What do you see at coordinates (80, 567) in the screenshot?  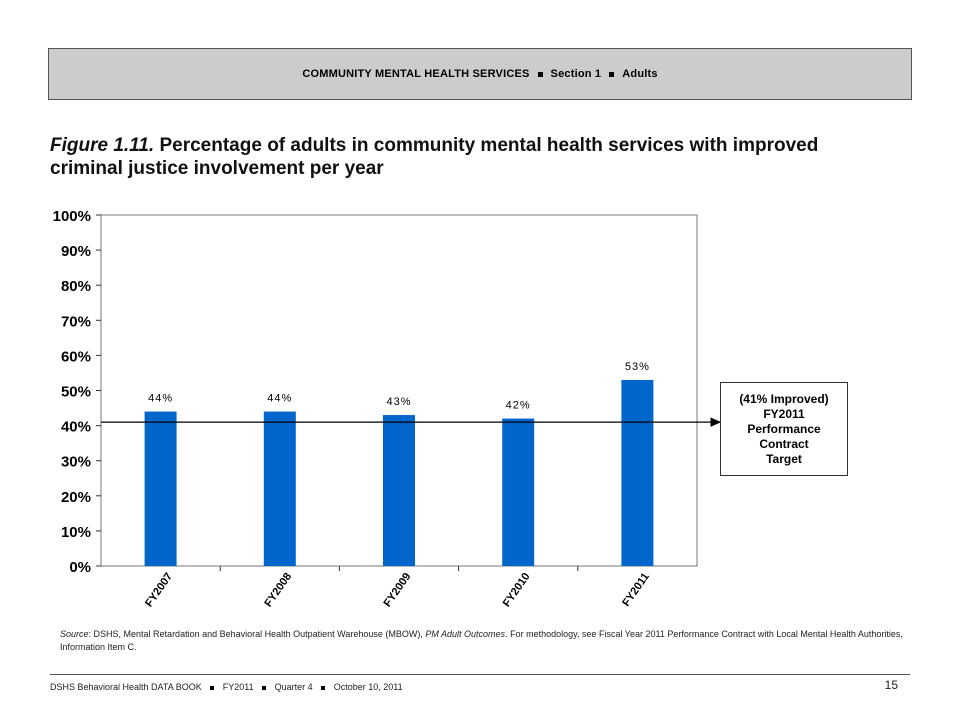 I see `y-tick-label: 0%` at bounding box center [80, 567].